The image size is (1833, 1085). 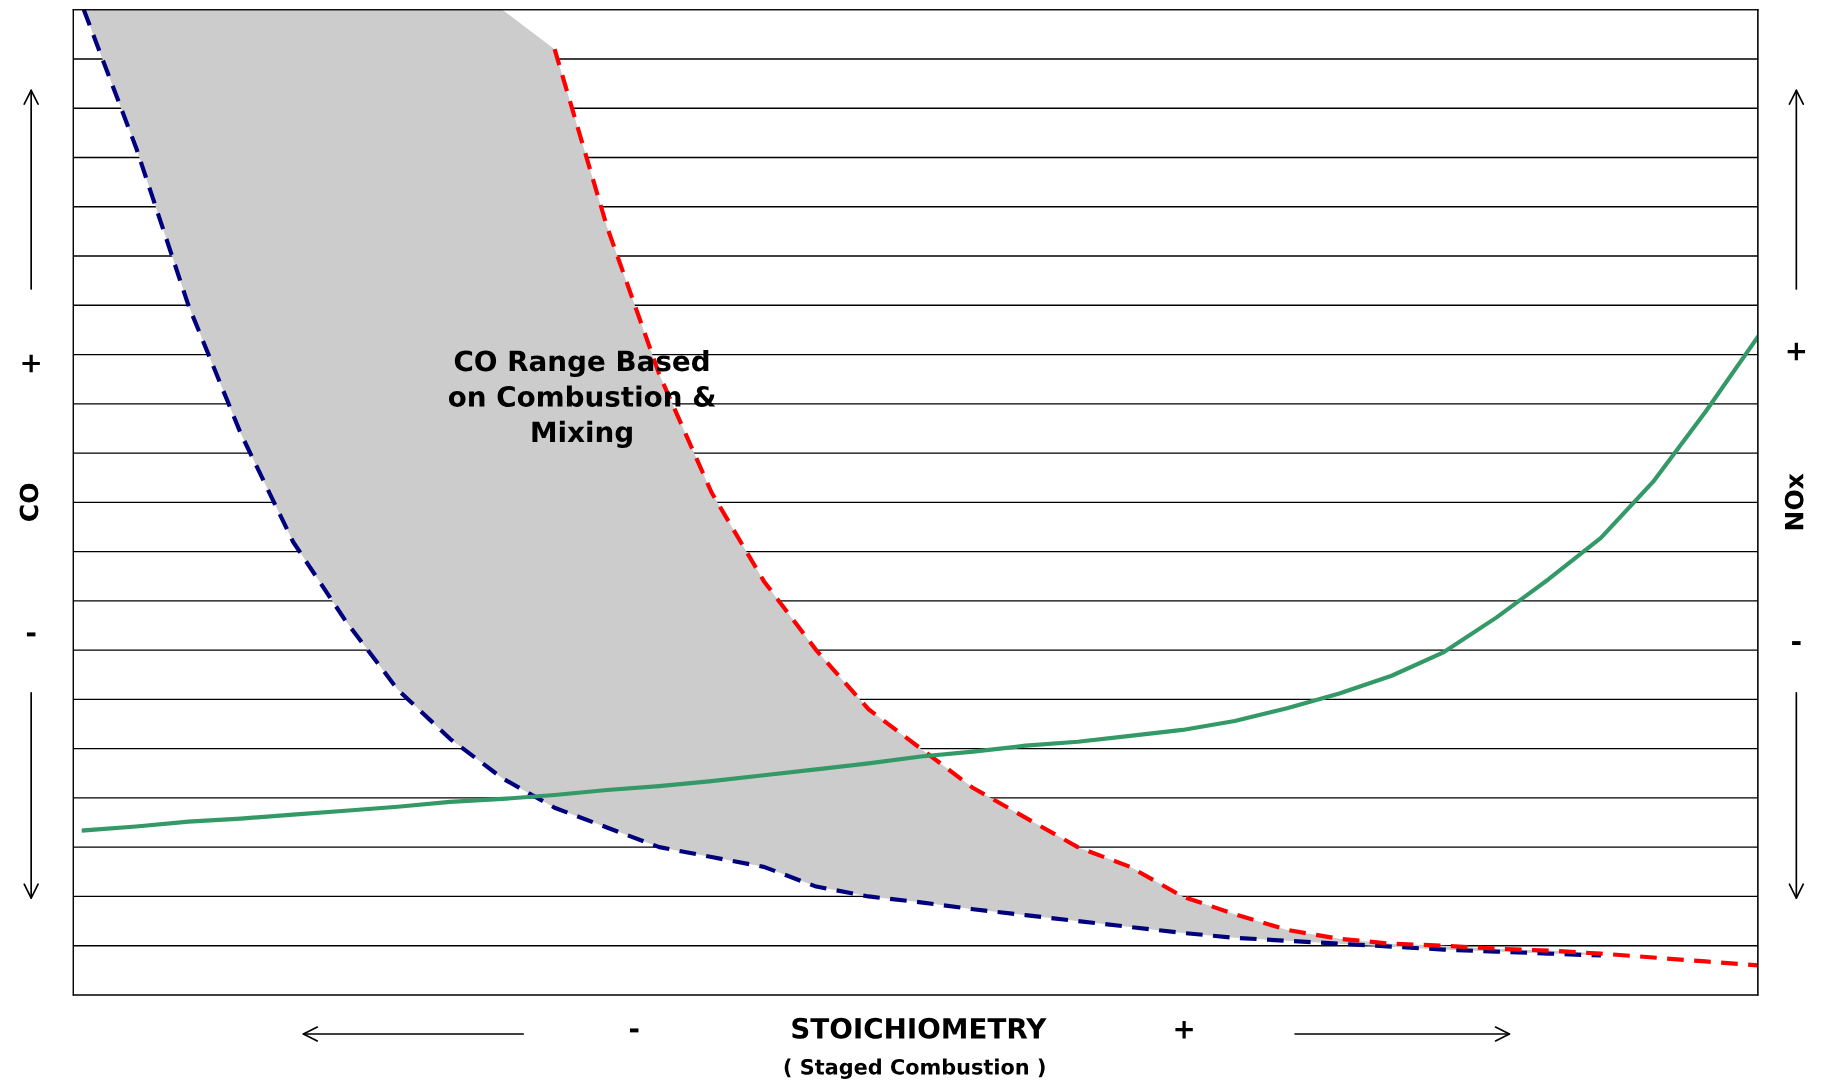 What do you see at coordinates (914, 1068) in the screenshot?
I see `text: ( Staged Combustion )` at bounding box center [914, 1068].